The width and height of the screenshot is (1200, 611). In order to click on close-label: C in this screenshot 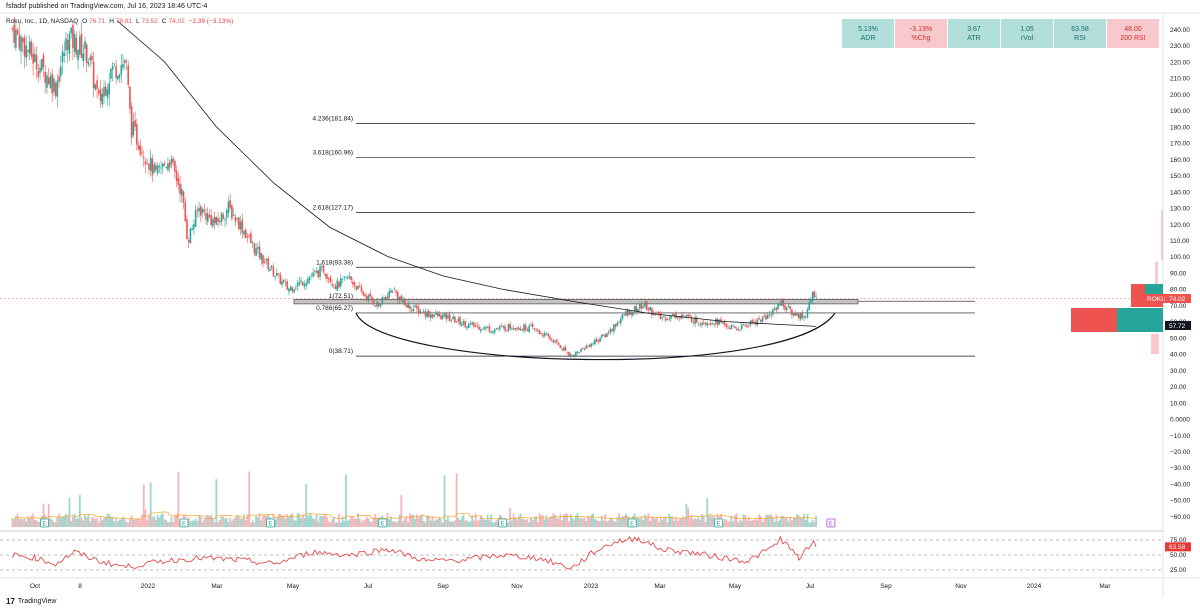, I will do `click(164, 21)`.